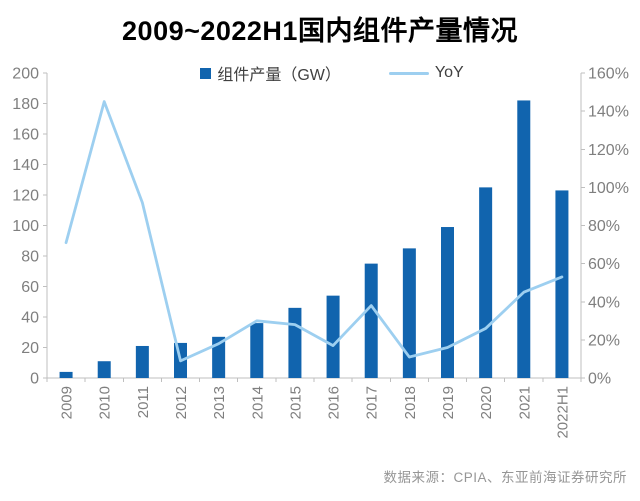 Image resolution: width=640 pixels, height=501 pixels. What do you see at coordinates (447, 302) in the screenshot?
I see `bar-2019` at bounding box center [447, 302].